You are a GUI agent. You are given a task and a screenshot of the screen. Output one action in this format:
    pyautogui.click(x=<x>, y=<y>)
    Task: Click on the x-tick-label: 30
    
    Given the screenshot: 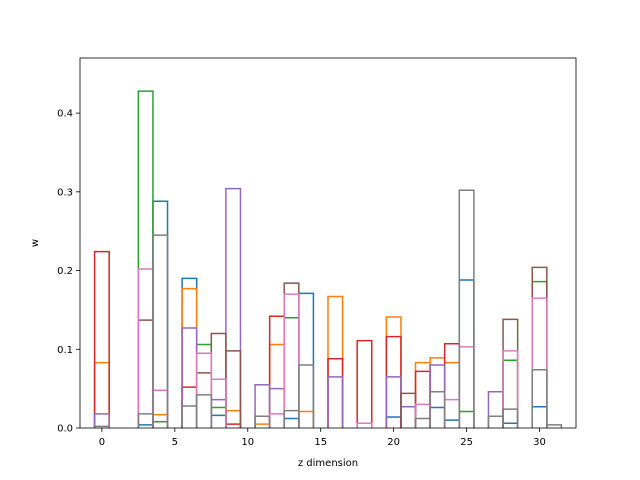 What is the action you would take?
    pyautogui.click(x=539, y=442)
    